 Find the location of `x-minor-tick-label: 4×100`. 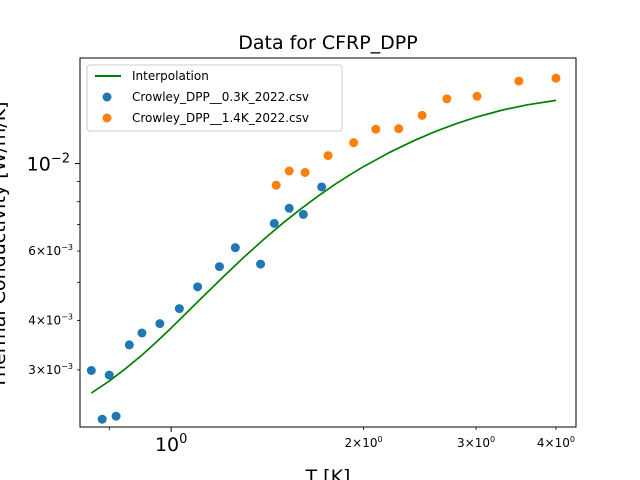

x-minor-tick-label: 4×100 is located at coordinates (556, 442).